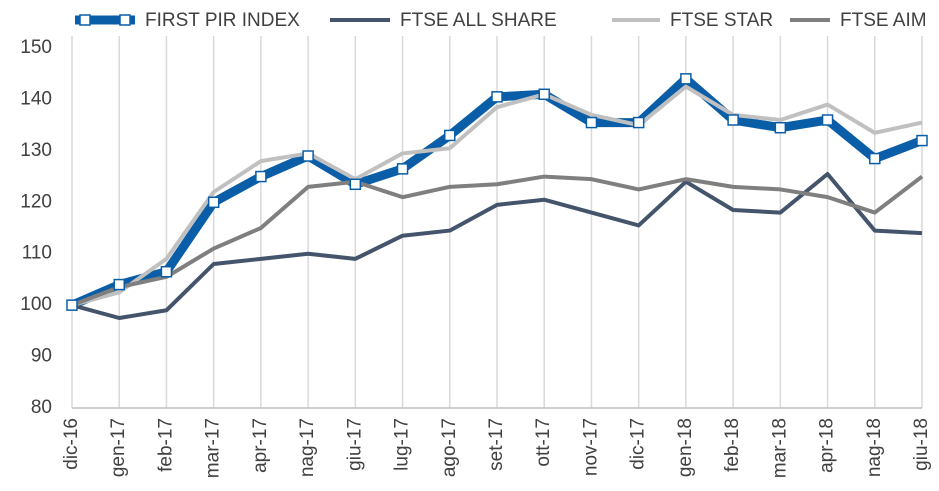  What do you see at coordinates (36, 98) in the screenshot?
I see `y-tick-label: 140` at bounding box center [36, 98].